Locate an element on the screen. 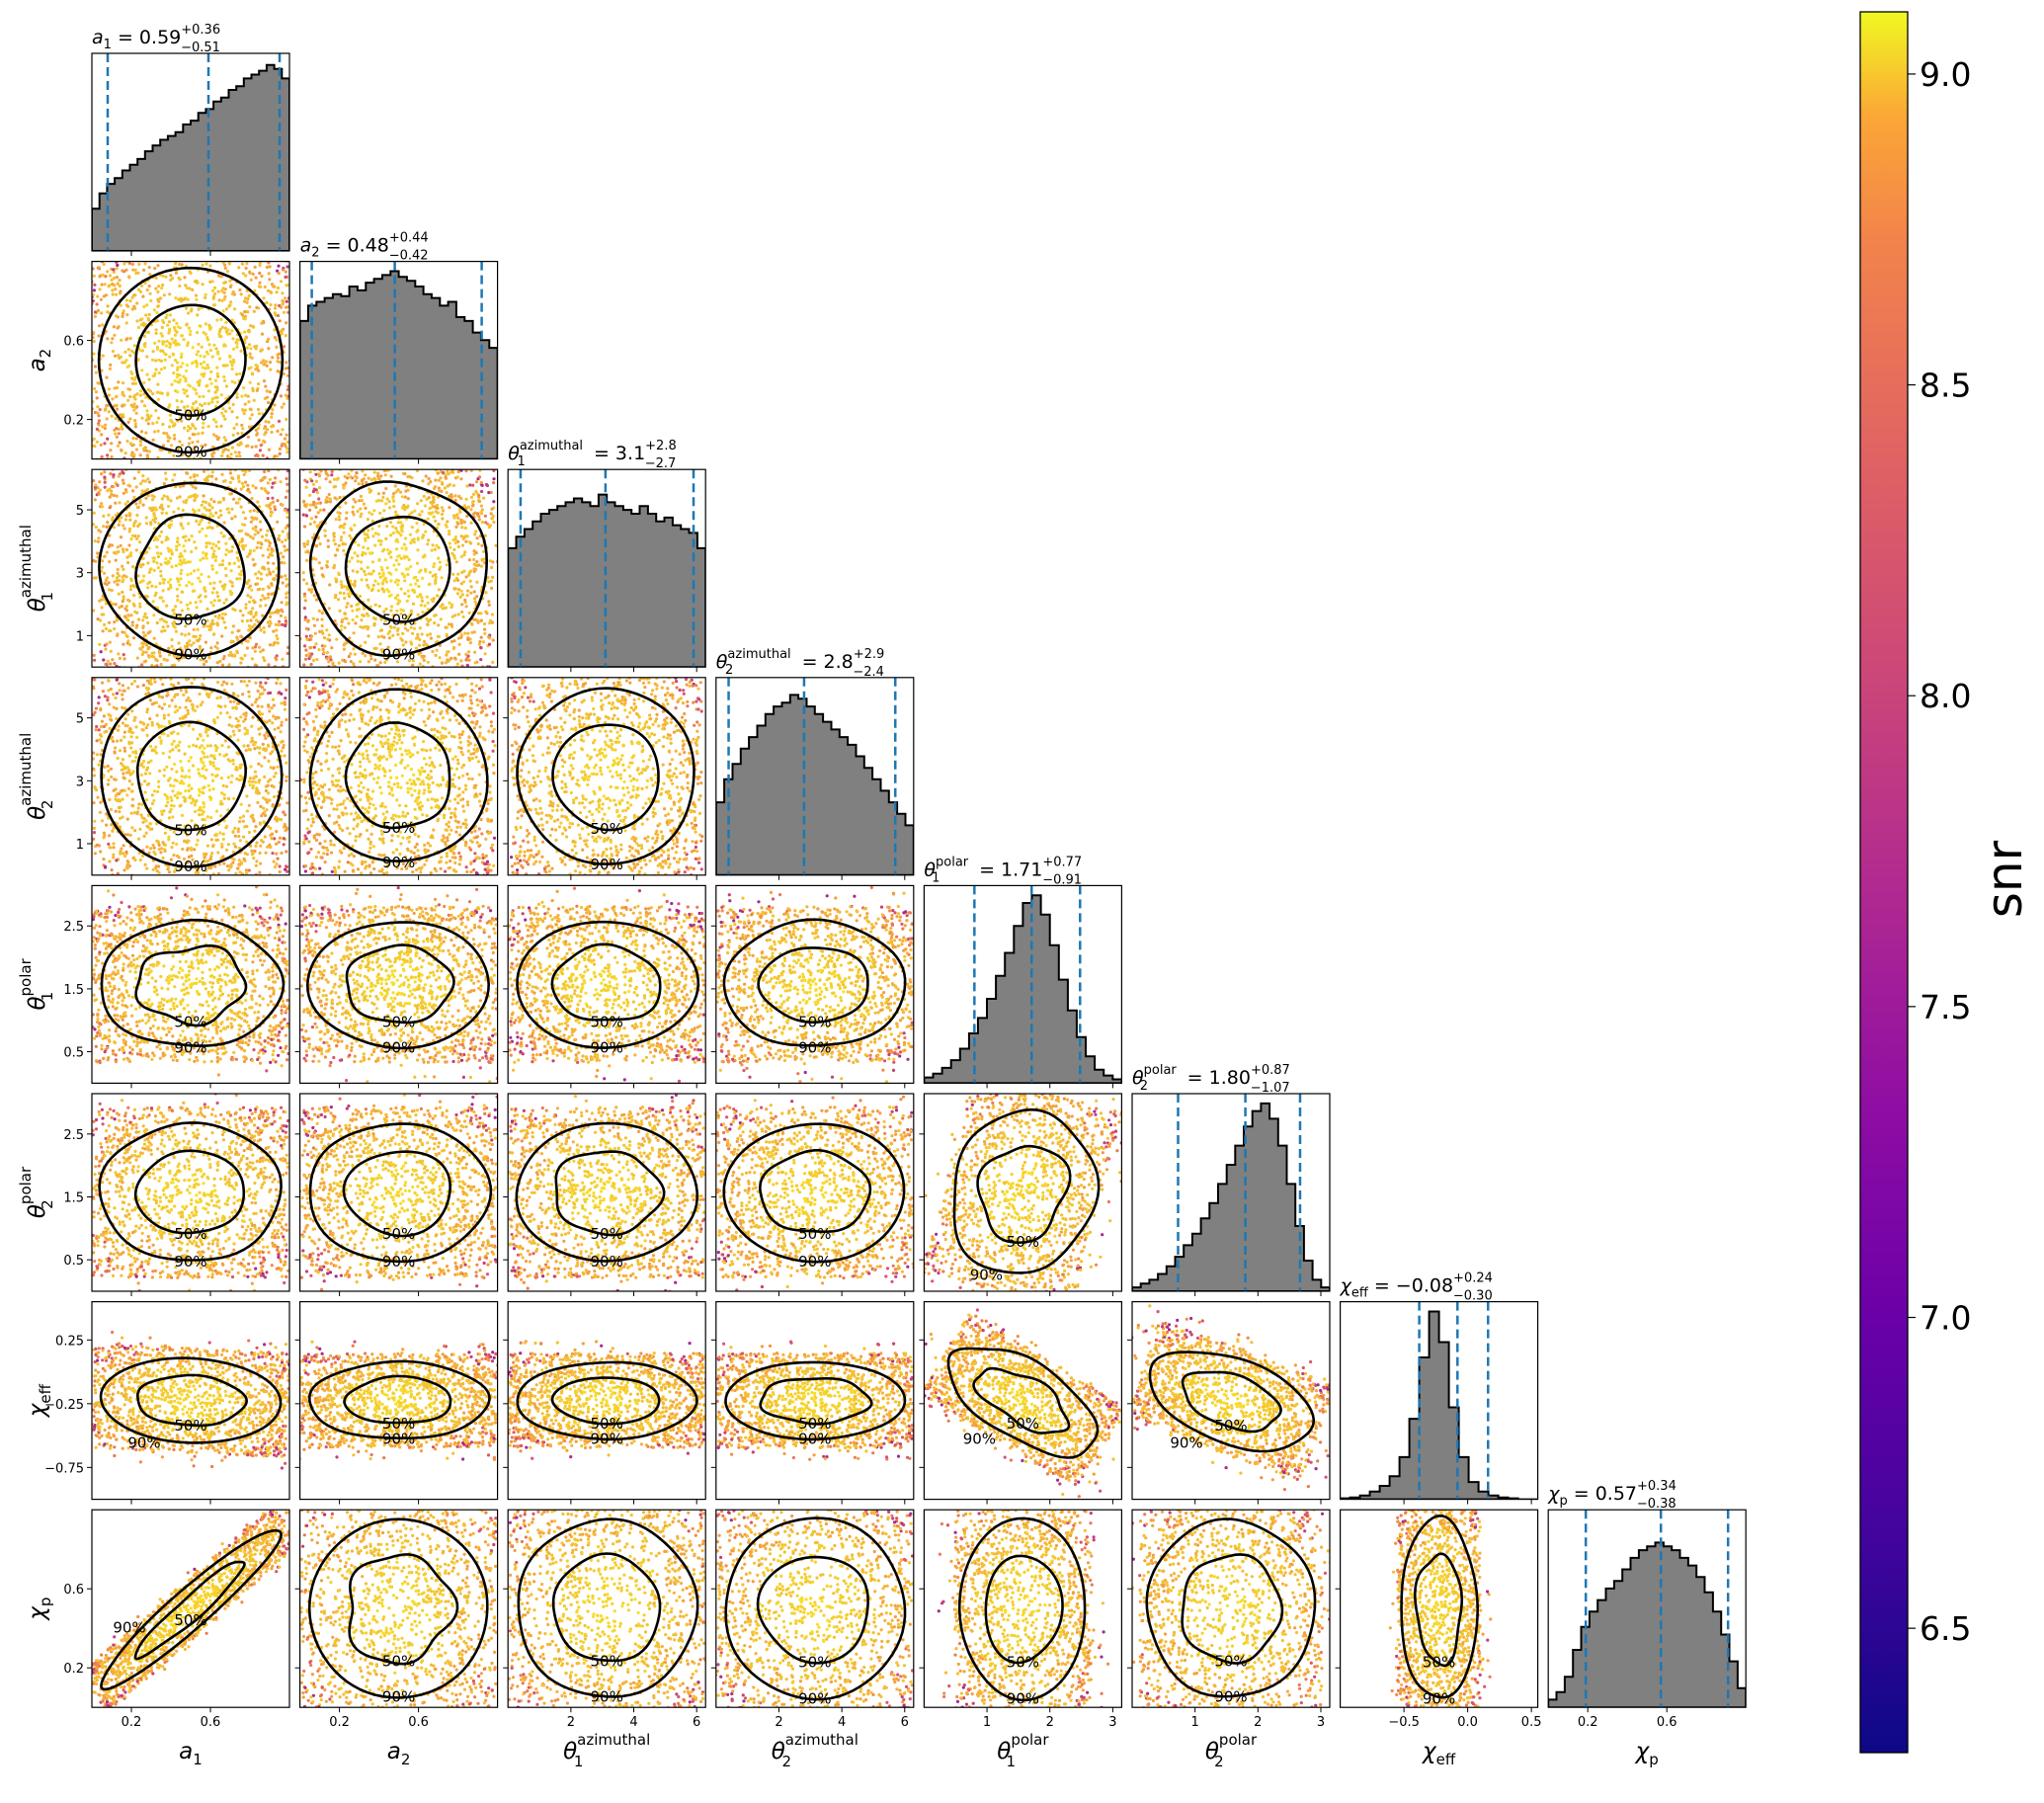 This screenshot has height=1803, width=2044. title-subscript: 2 is located at coordinates (315, 253).